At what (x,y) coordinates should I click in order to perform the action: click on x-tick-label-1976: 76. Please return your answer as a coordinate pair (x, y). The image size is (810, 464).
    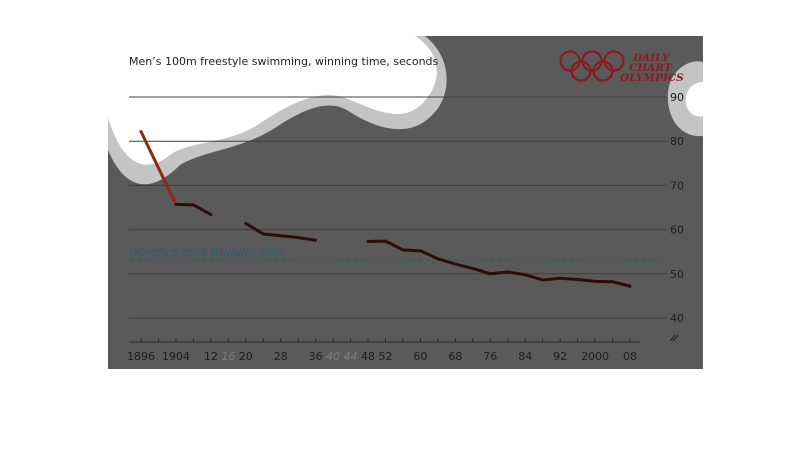
    Looking at the image, I should click on (490, 356).